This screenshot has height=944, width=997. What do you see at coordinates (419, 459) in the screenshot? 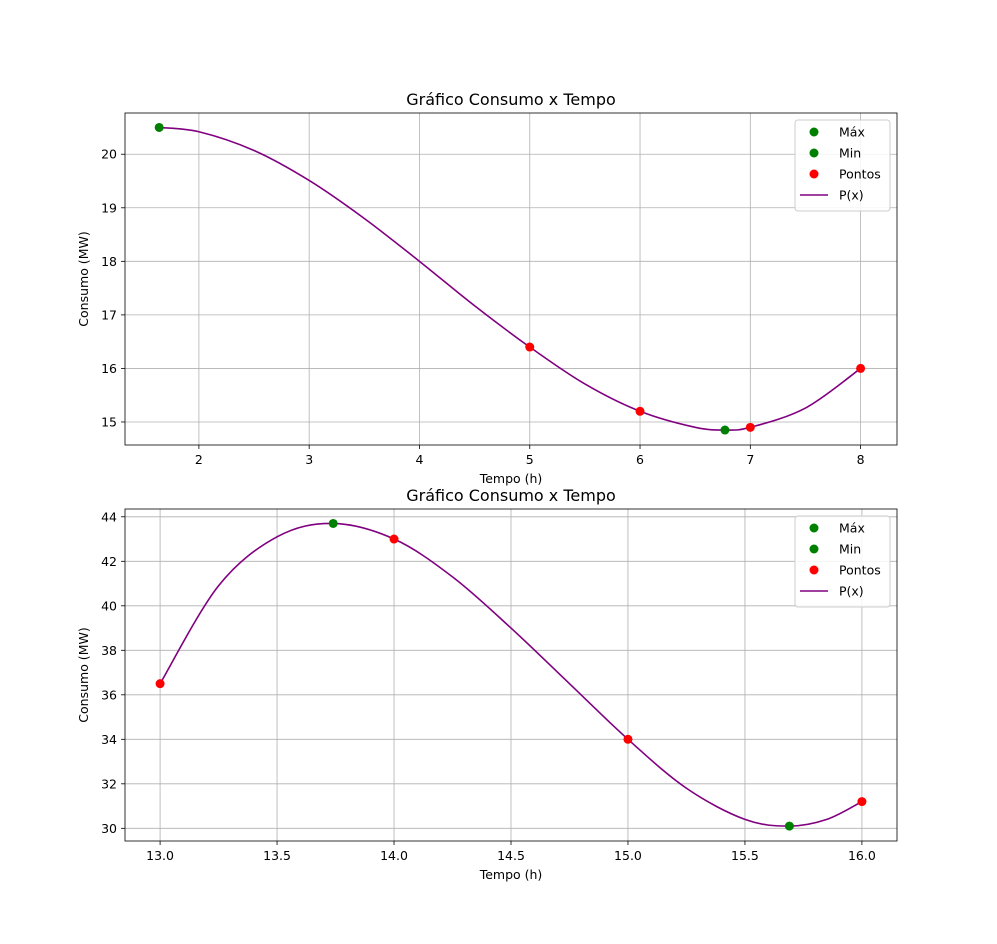
I see `x-tick-label: 4` at bounding box center [419, 459].